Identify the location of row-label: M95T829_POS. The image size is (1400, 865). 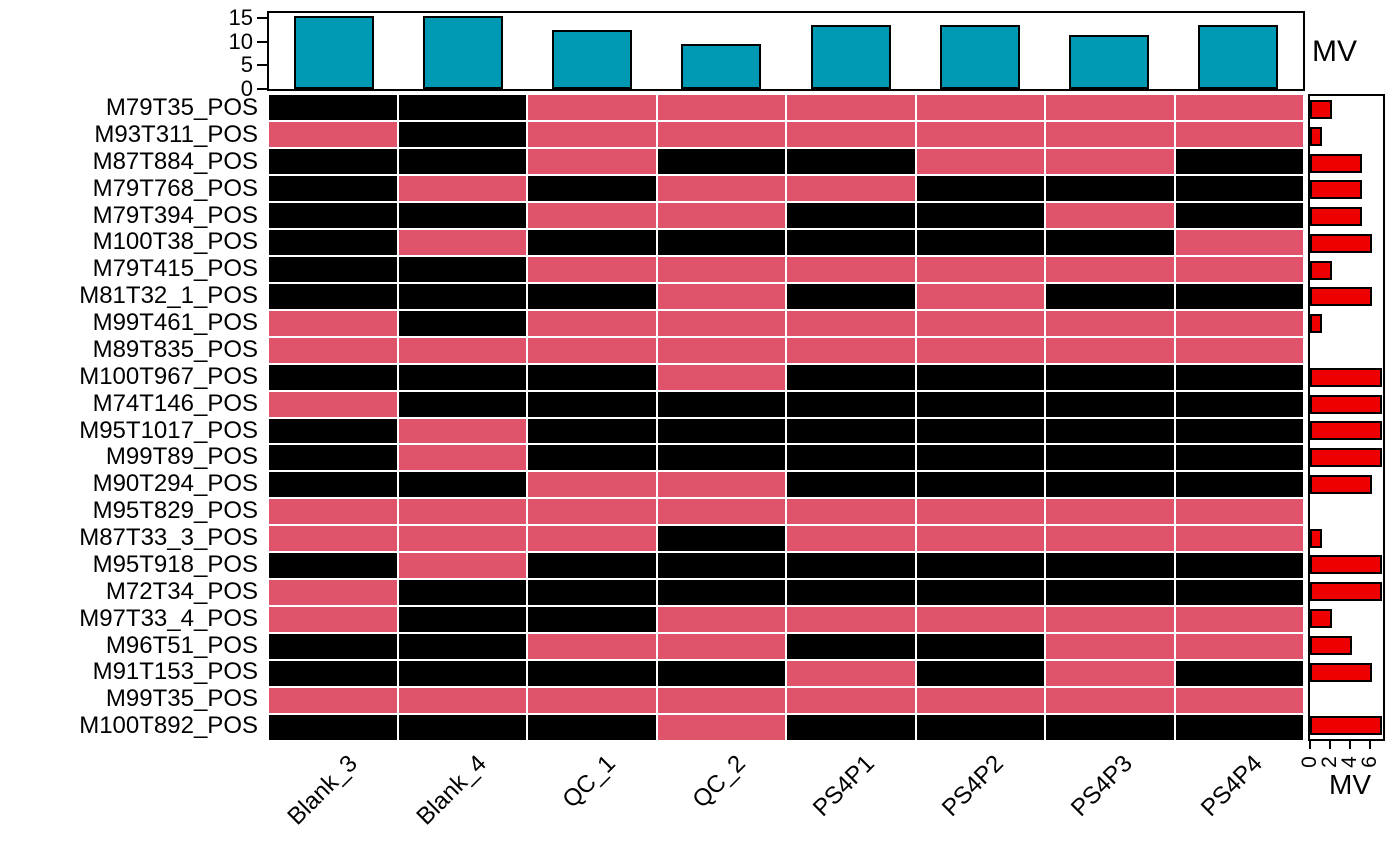
(175, 511).